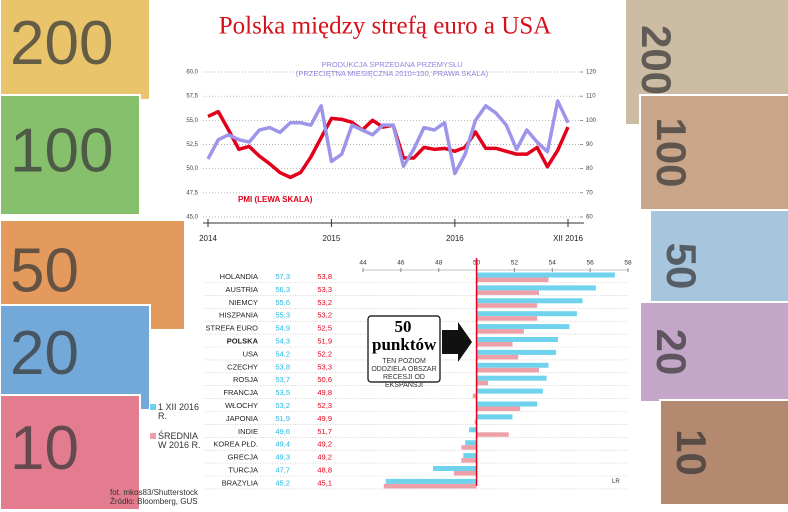 The height and width of the screenshot is (512, 788). What do you see at coordinates (192, 145) in the screenshot?
I see `y-tick-label: 52,5` at bounding box center [192, 145].